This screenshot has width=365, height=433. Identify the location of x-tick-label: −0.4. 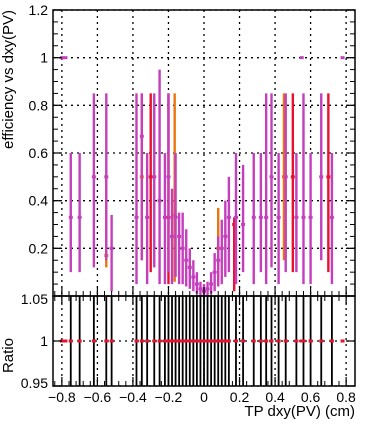
(133, 397).